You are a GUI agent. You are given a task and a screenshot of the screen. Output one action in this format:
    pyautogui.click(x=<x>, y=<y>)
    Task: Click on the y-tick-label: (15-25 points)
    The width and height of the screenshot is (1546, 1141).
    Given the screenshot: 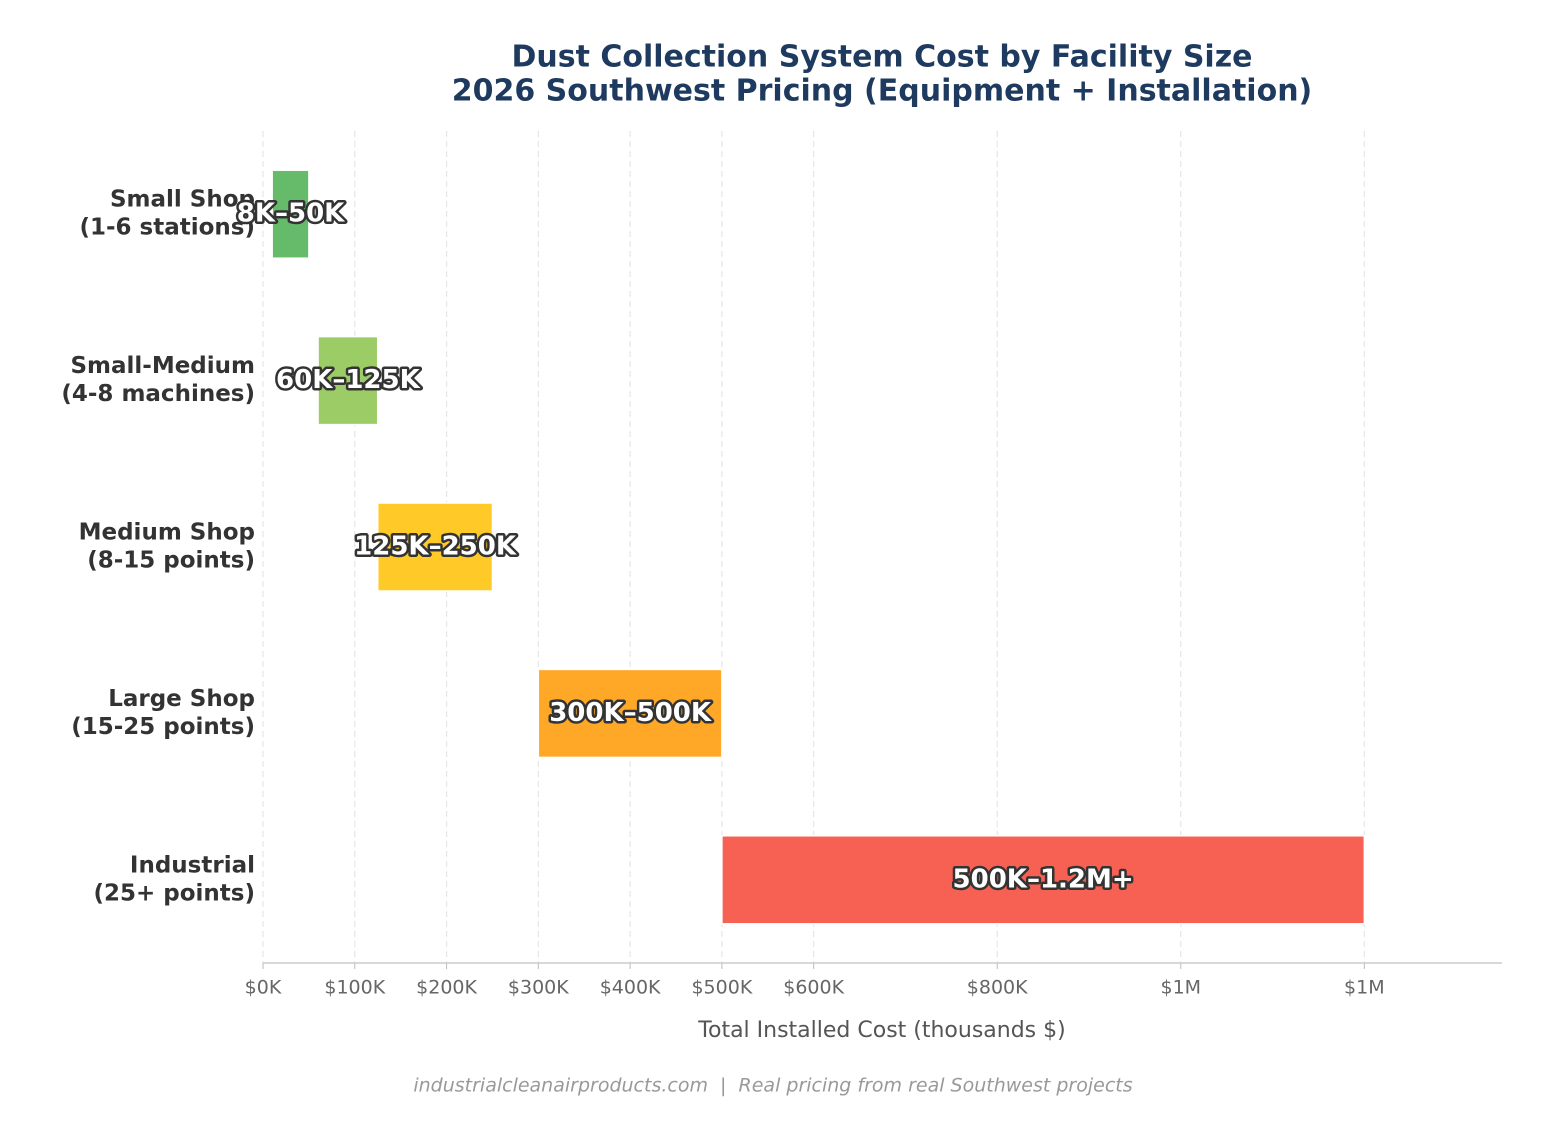 What is the action you would take?
    pyautogui.click(x=163, y=727)
    